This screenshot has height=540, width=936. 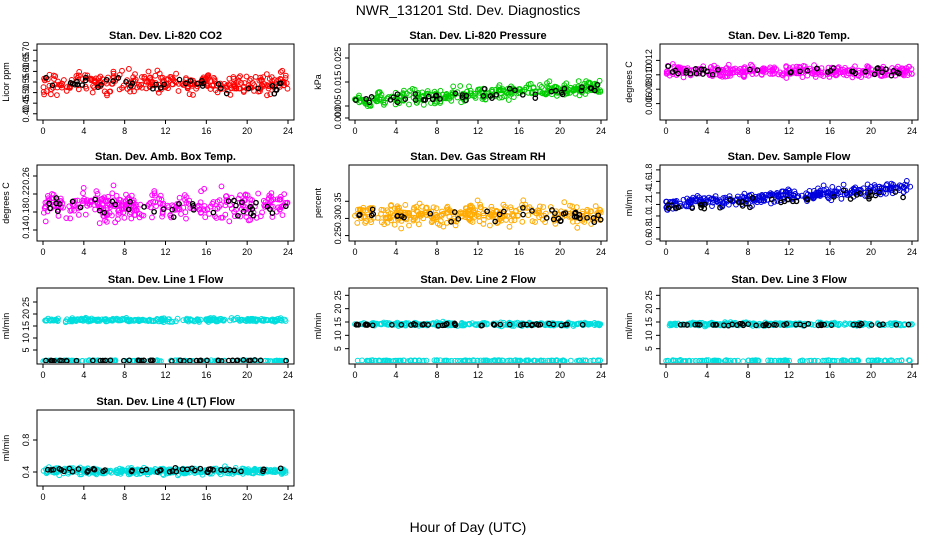 What do you see at coordinates (871, 375) in the screenshot?
I see `x-tick-label: 20` at bounding box center [871, 375].